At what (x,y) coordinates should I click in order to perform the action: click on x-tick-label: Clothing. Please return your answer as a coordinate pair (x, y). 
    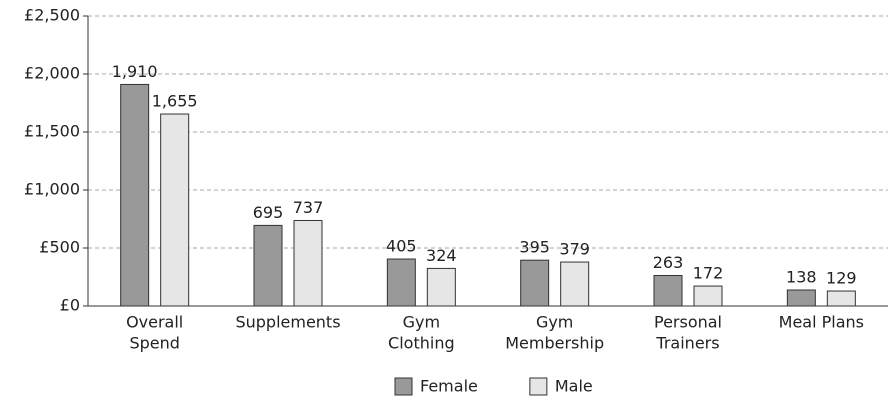
    Looking at the image, I should click on (421, 343).